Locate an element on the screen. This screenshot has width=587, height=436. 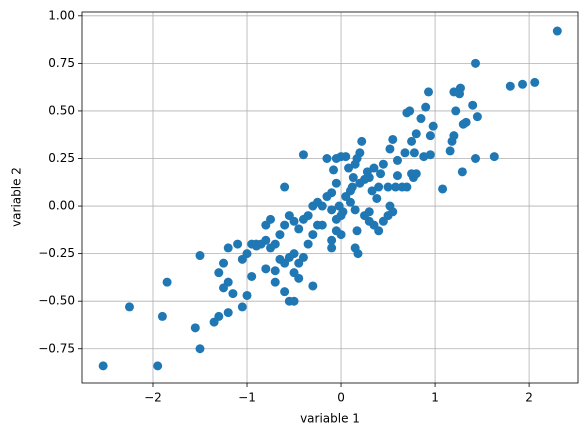
x-tick-label: 2 is located at coordinates (529, 398).